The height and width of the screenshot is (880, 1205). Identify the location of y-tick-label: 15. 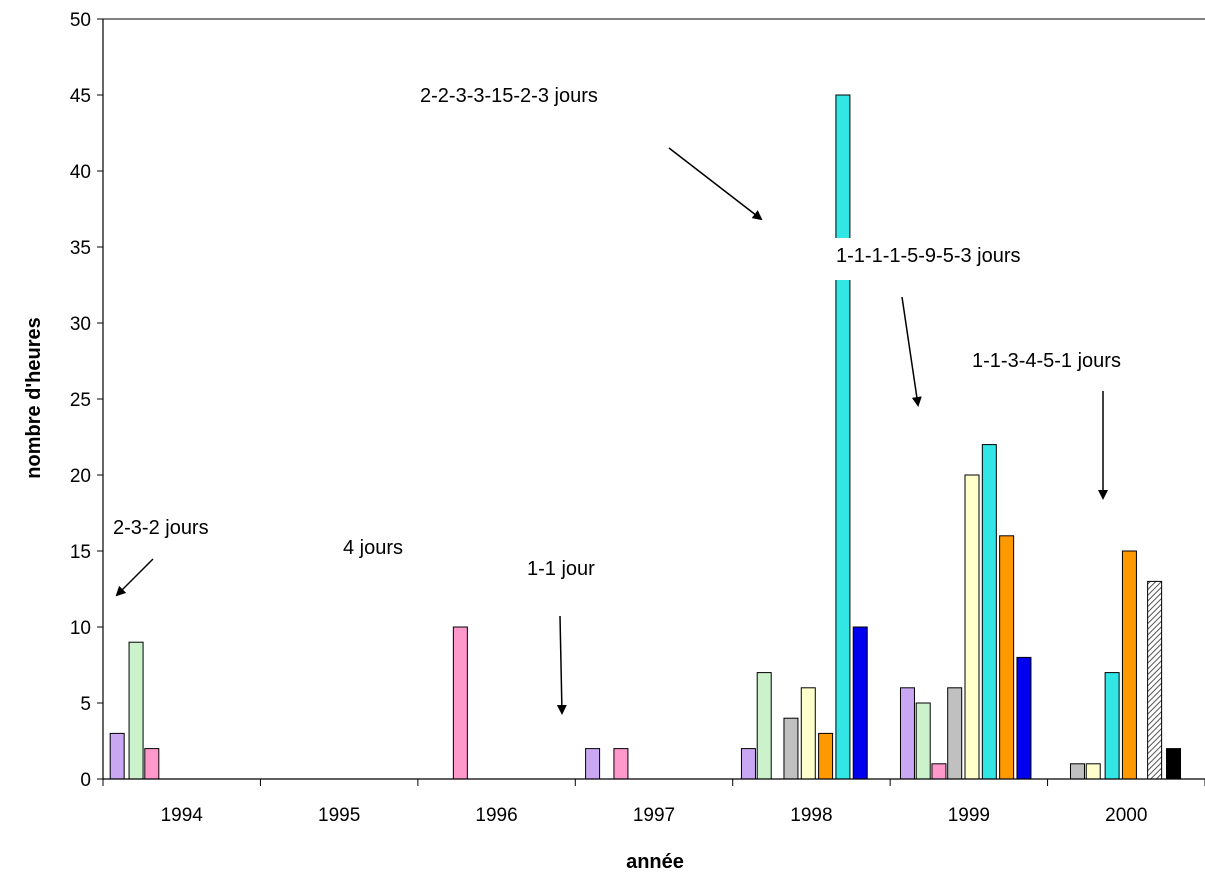
(80, 552).